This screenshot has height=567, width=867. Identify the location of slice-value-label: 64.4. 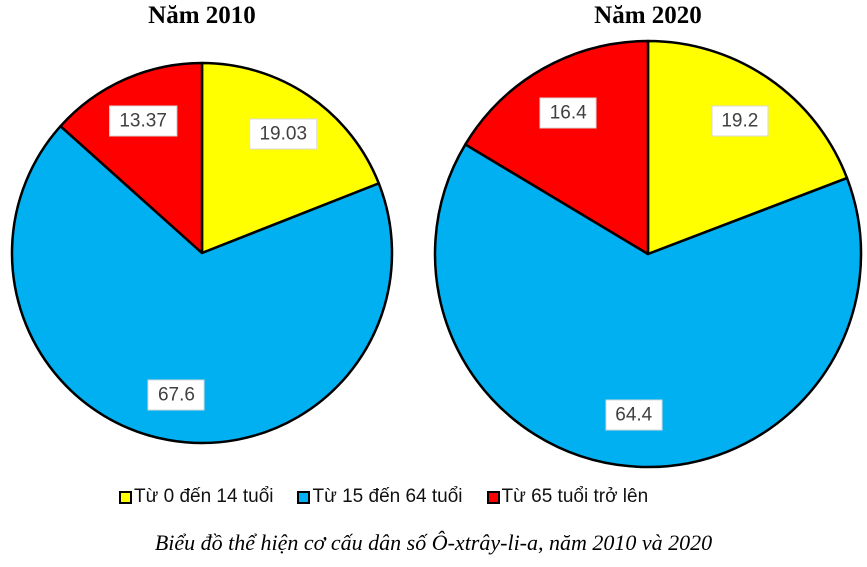
(634, 415).